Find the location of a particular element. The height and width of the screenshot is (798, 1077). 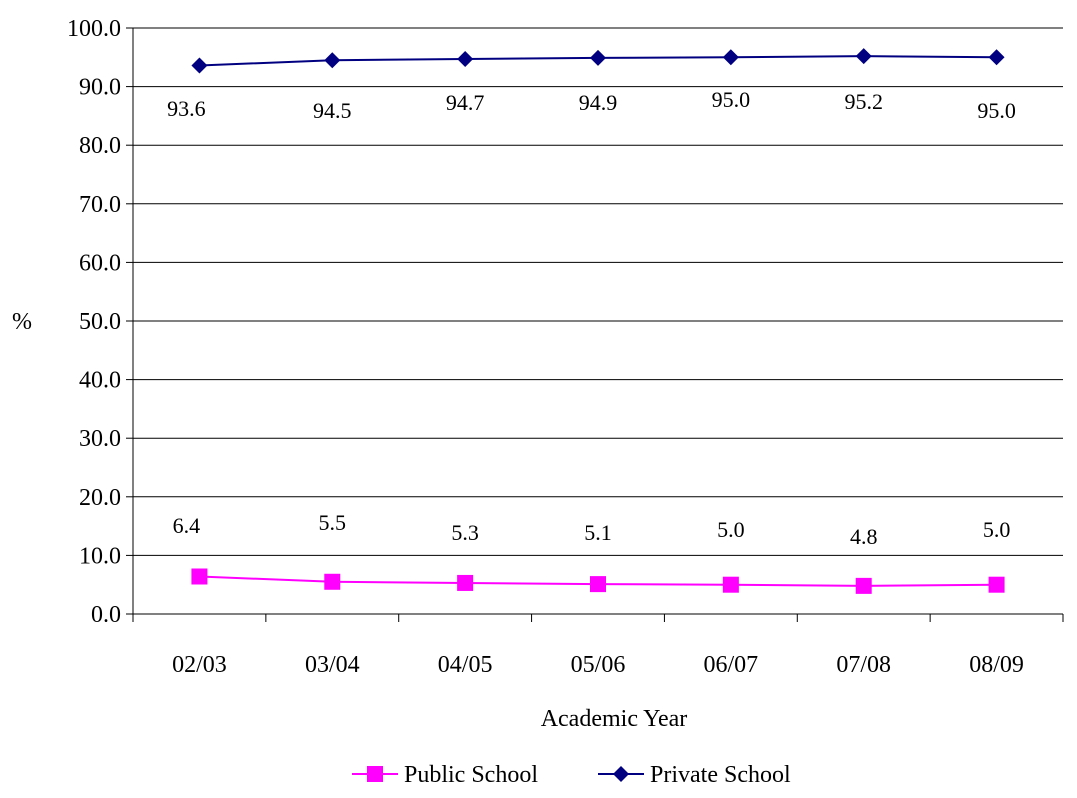

data-label: 94.9 is located at coordinates (598, 102).